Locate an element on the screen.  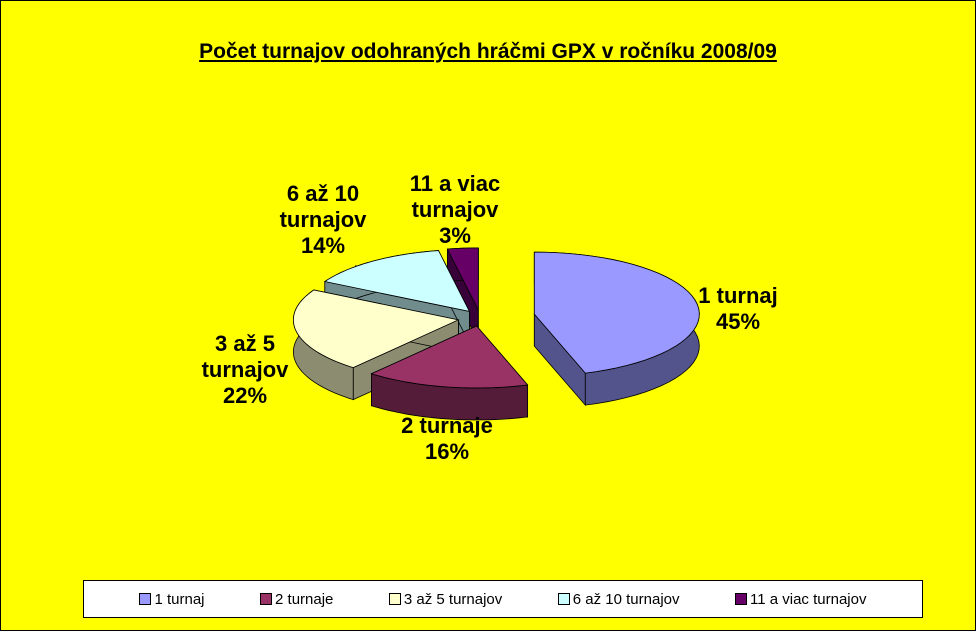
legend-item: 2 turnaje is located at coordinates (296, 599).